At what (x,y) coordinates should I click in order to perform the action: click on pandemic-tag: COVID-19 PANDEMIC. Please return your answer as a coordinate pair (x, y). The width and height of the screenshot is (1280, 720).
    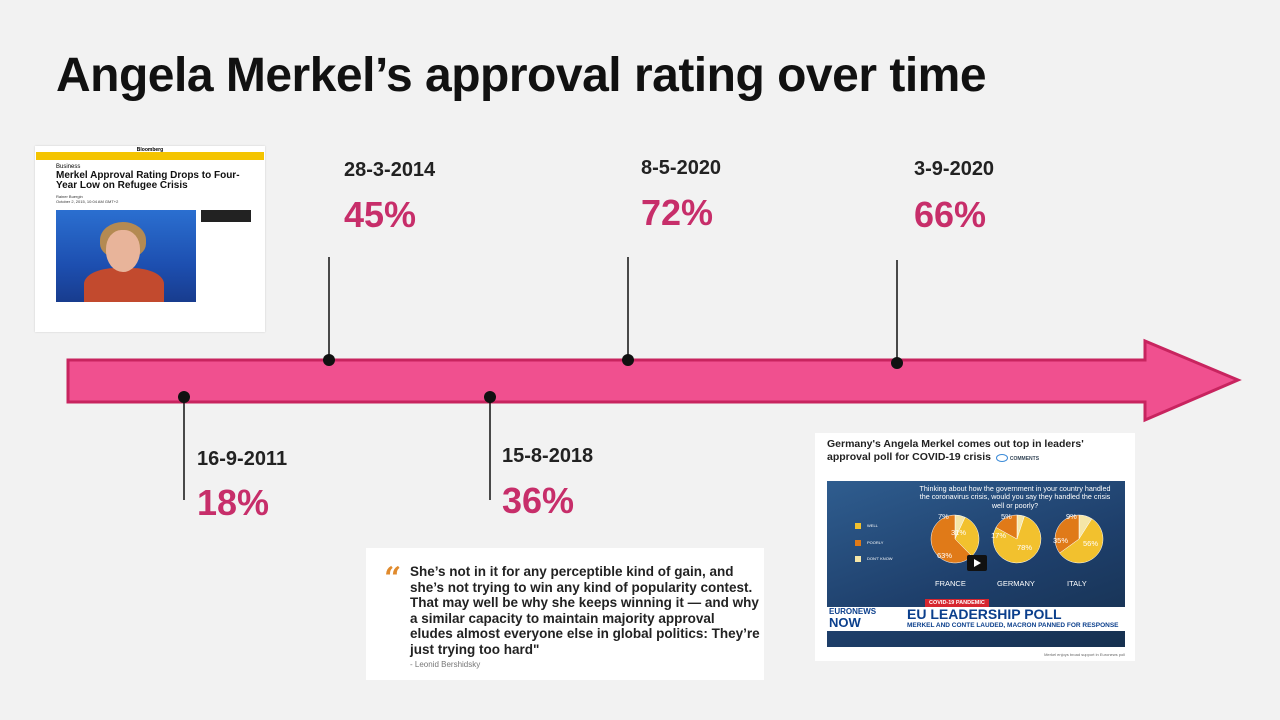
    Looking at the image, I should click on (957, 603).